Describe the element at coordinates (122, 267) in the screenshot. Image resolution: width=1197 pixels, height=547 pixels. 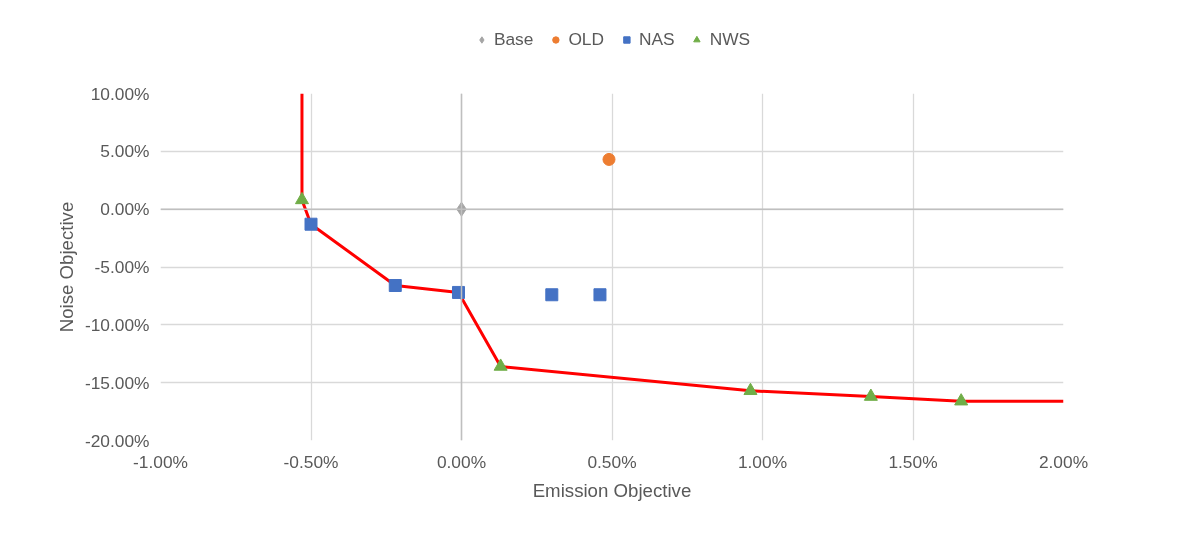
I see `y-tick-label: -5.00%` at that location.